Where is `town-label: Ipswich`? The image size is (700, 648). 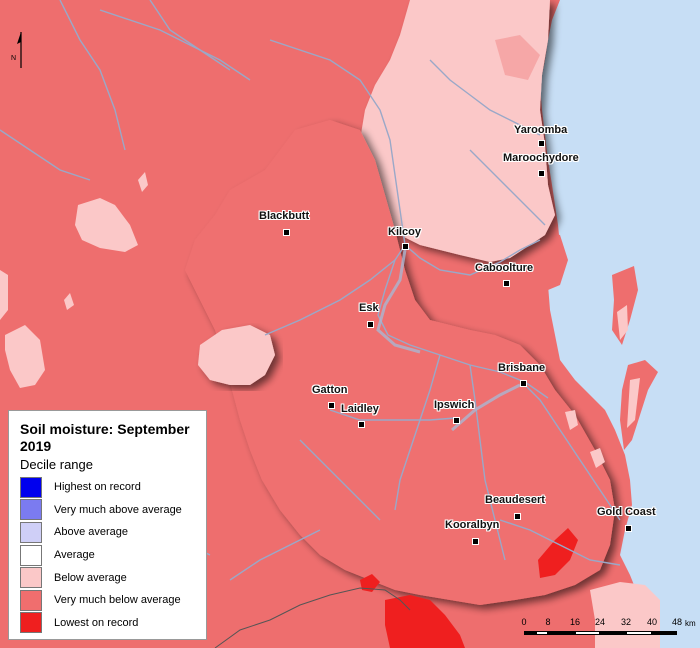 town-label: Ipswich is located at coordinates (454, 405).